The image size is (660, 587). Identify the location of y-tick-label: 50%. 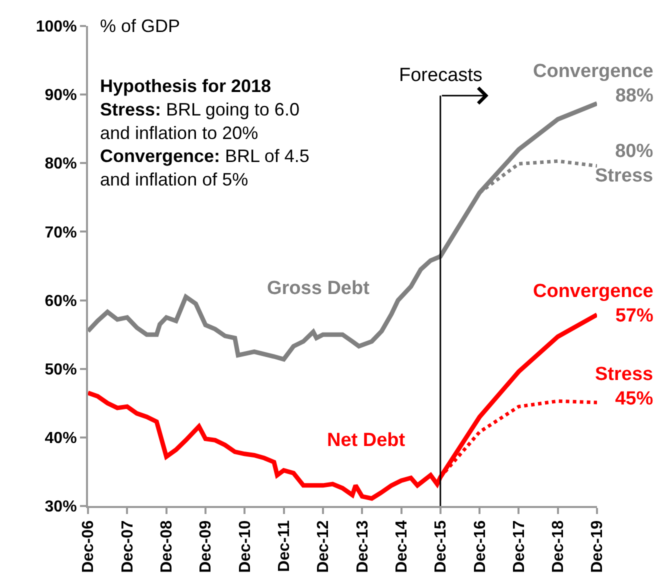
(60, 369).